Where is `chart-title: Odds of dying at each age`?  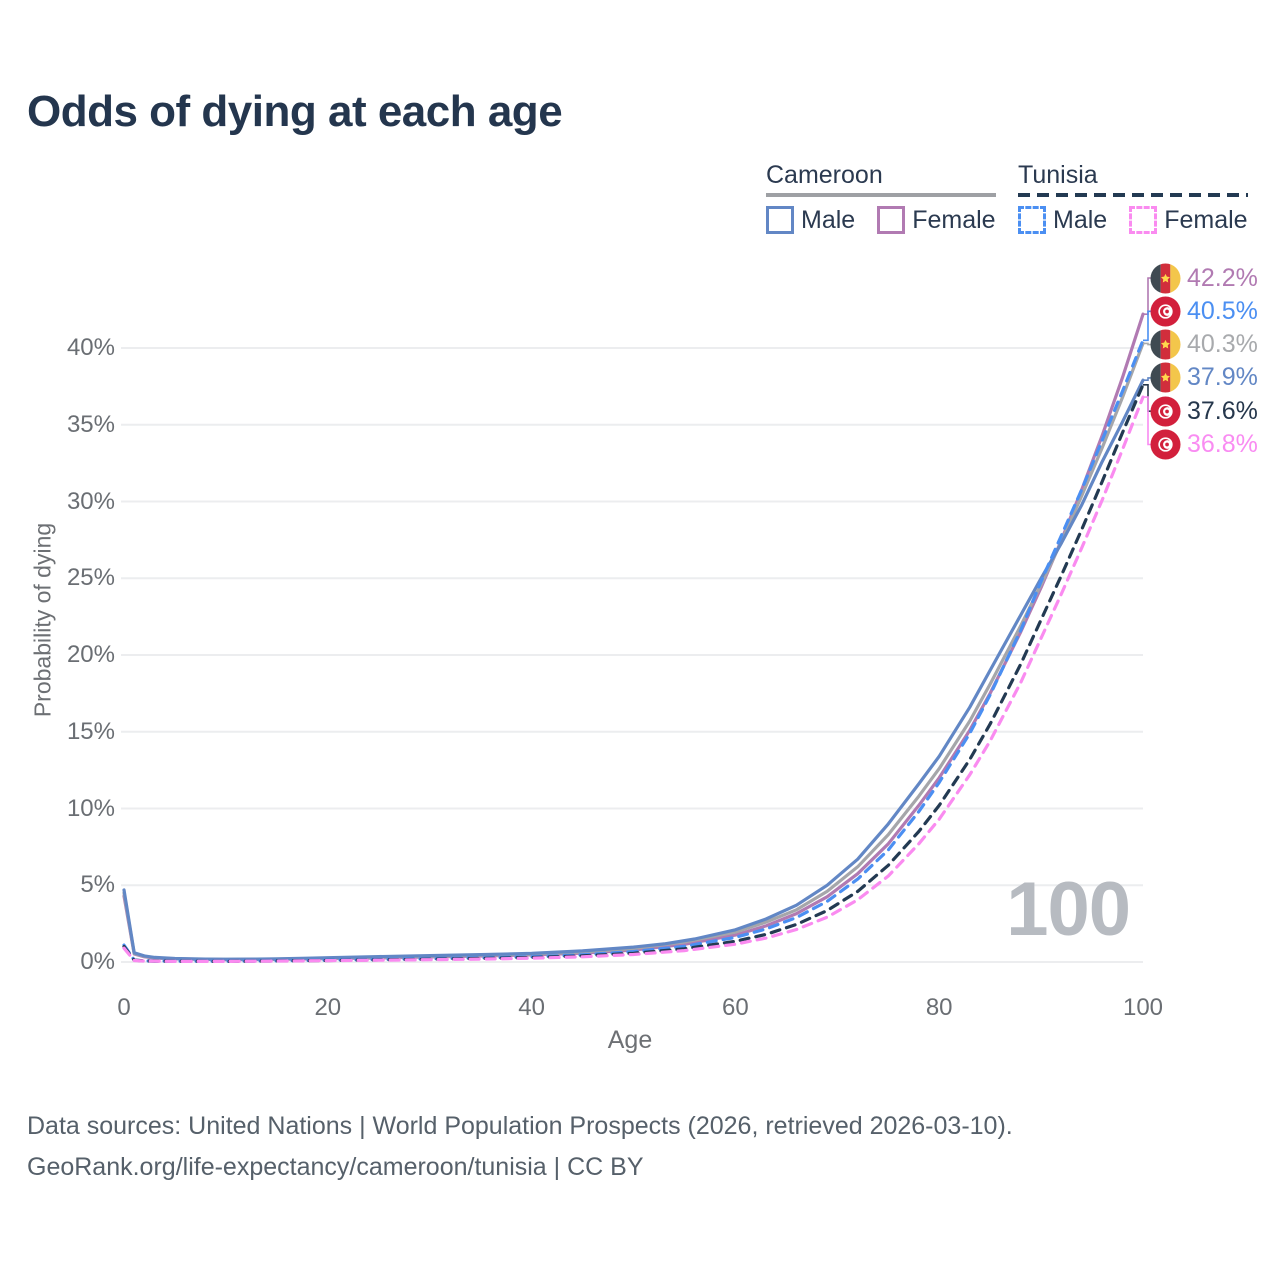
chart-title: Odds of dying at each age is located at coordinates (295, 111).